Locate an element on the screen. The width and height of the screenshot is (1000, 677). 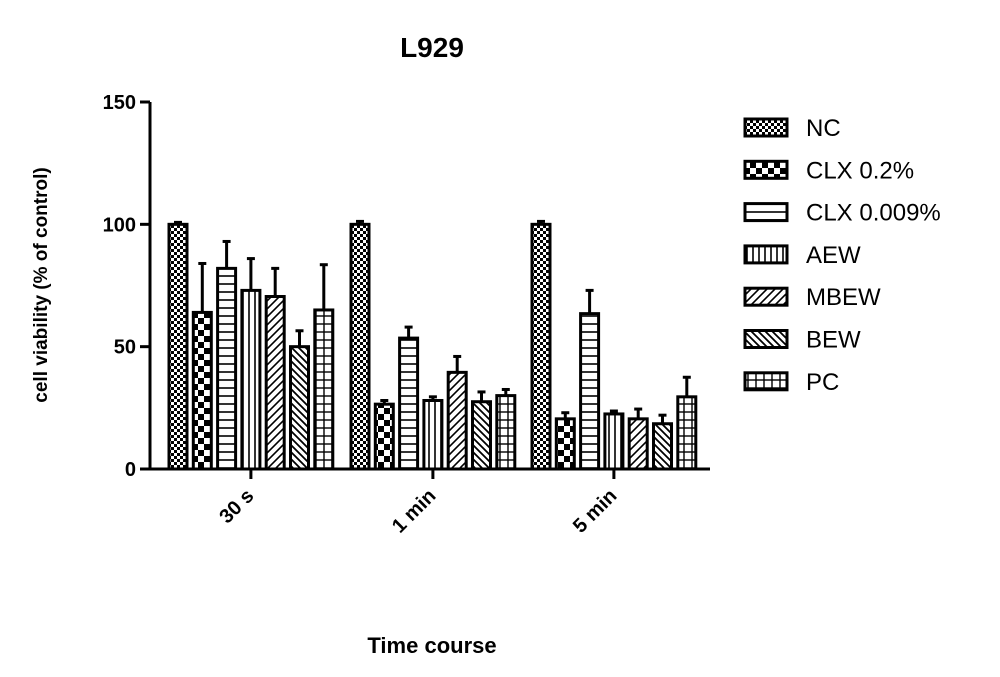
legend-label: PC is located at coordinates (822, 382).